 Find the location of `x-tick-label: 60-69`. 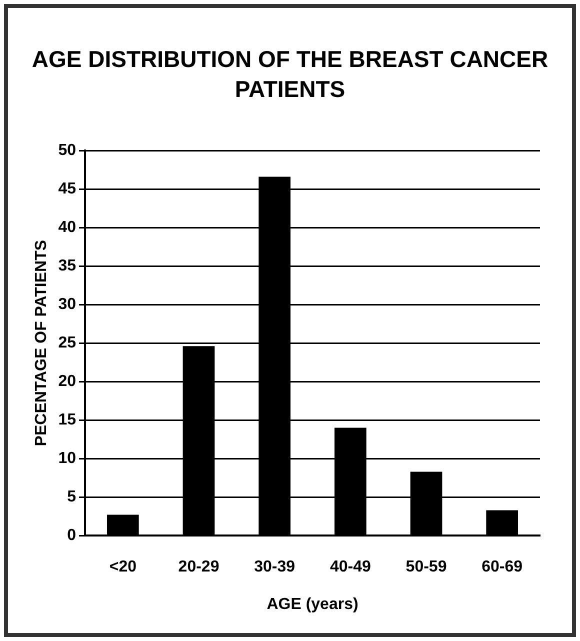

x-tick-label: 60-69 is located at coordinates (502, 567).